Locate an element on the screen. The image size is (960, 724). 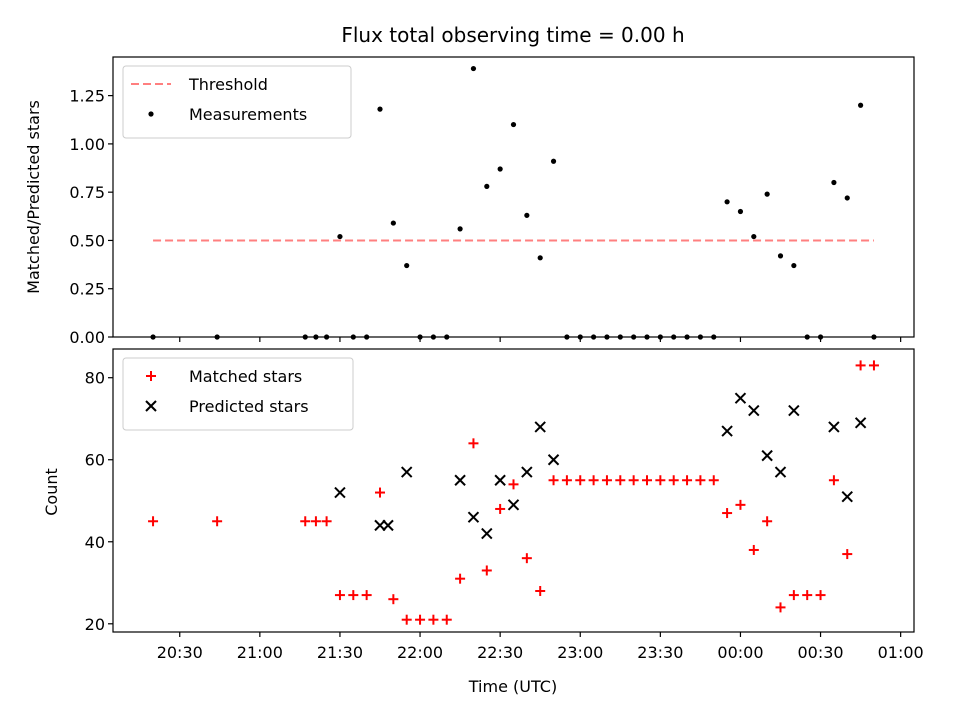
x-tick-label: 20:30 is located at coordinates (180, 652).